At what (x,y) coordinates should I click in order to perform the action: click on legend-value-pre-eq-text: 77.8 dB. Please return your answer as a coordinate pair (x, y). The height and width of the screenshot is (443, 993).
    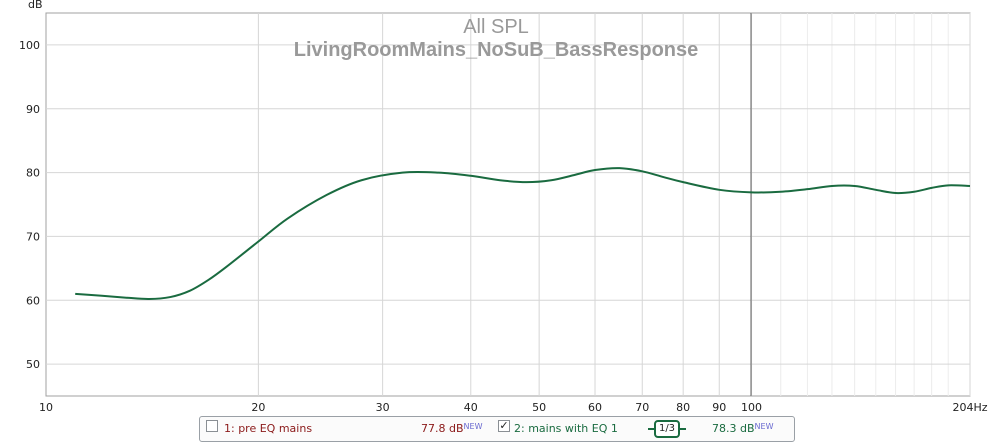
    Looking at the image, I should click on (442, 428).